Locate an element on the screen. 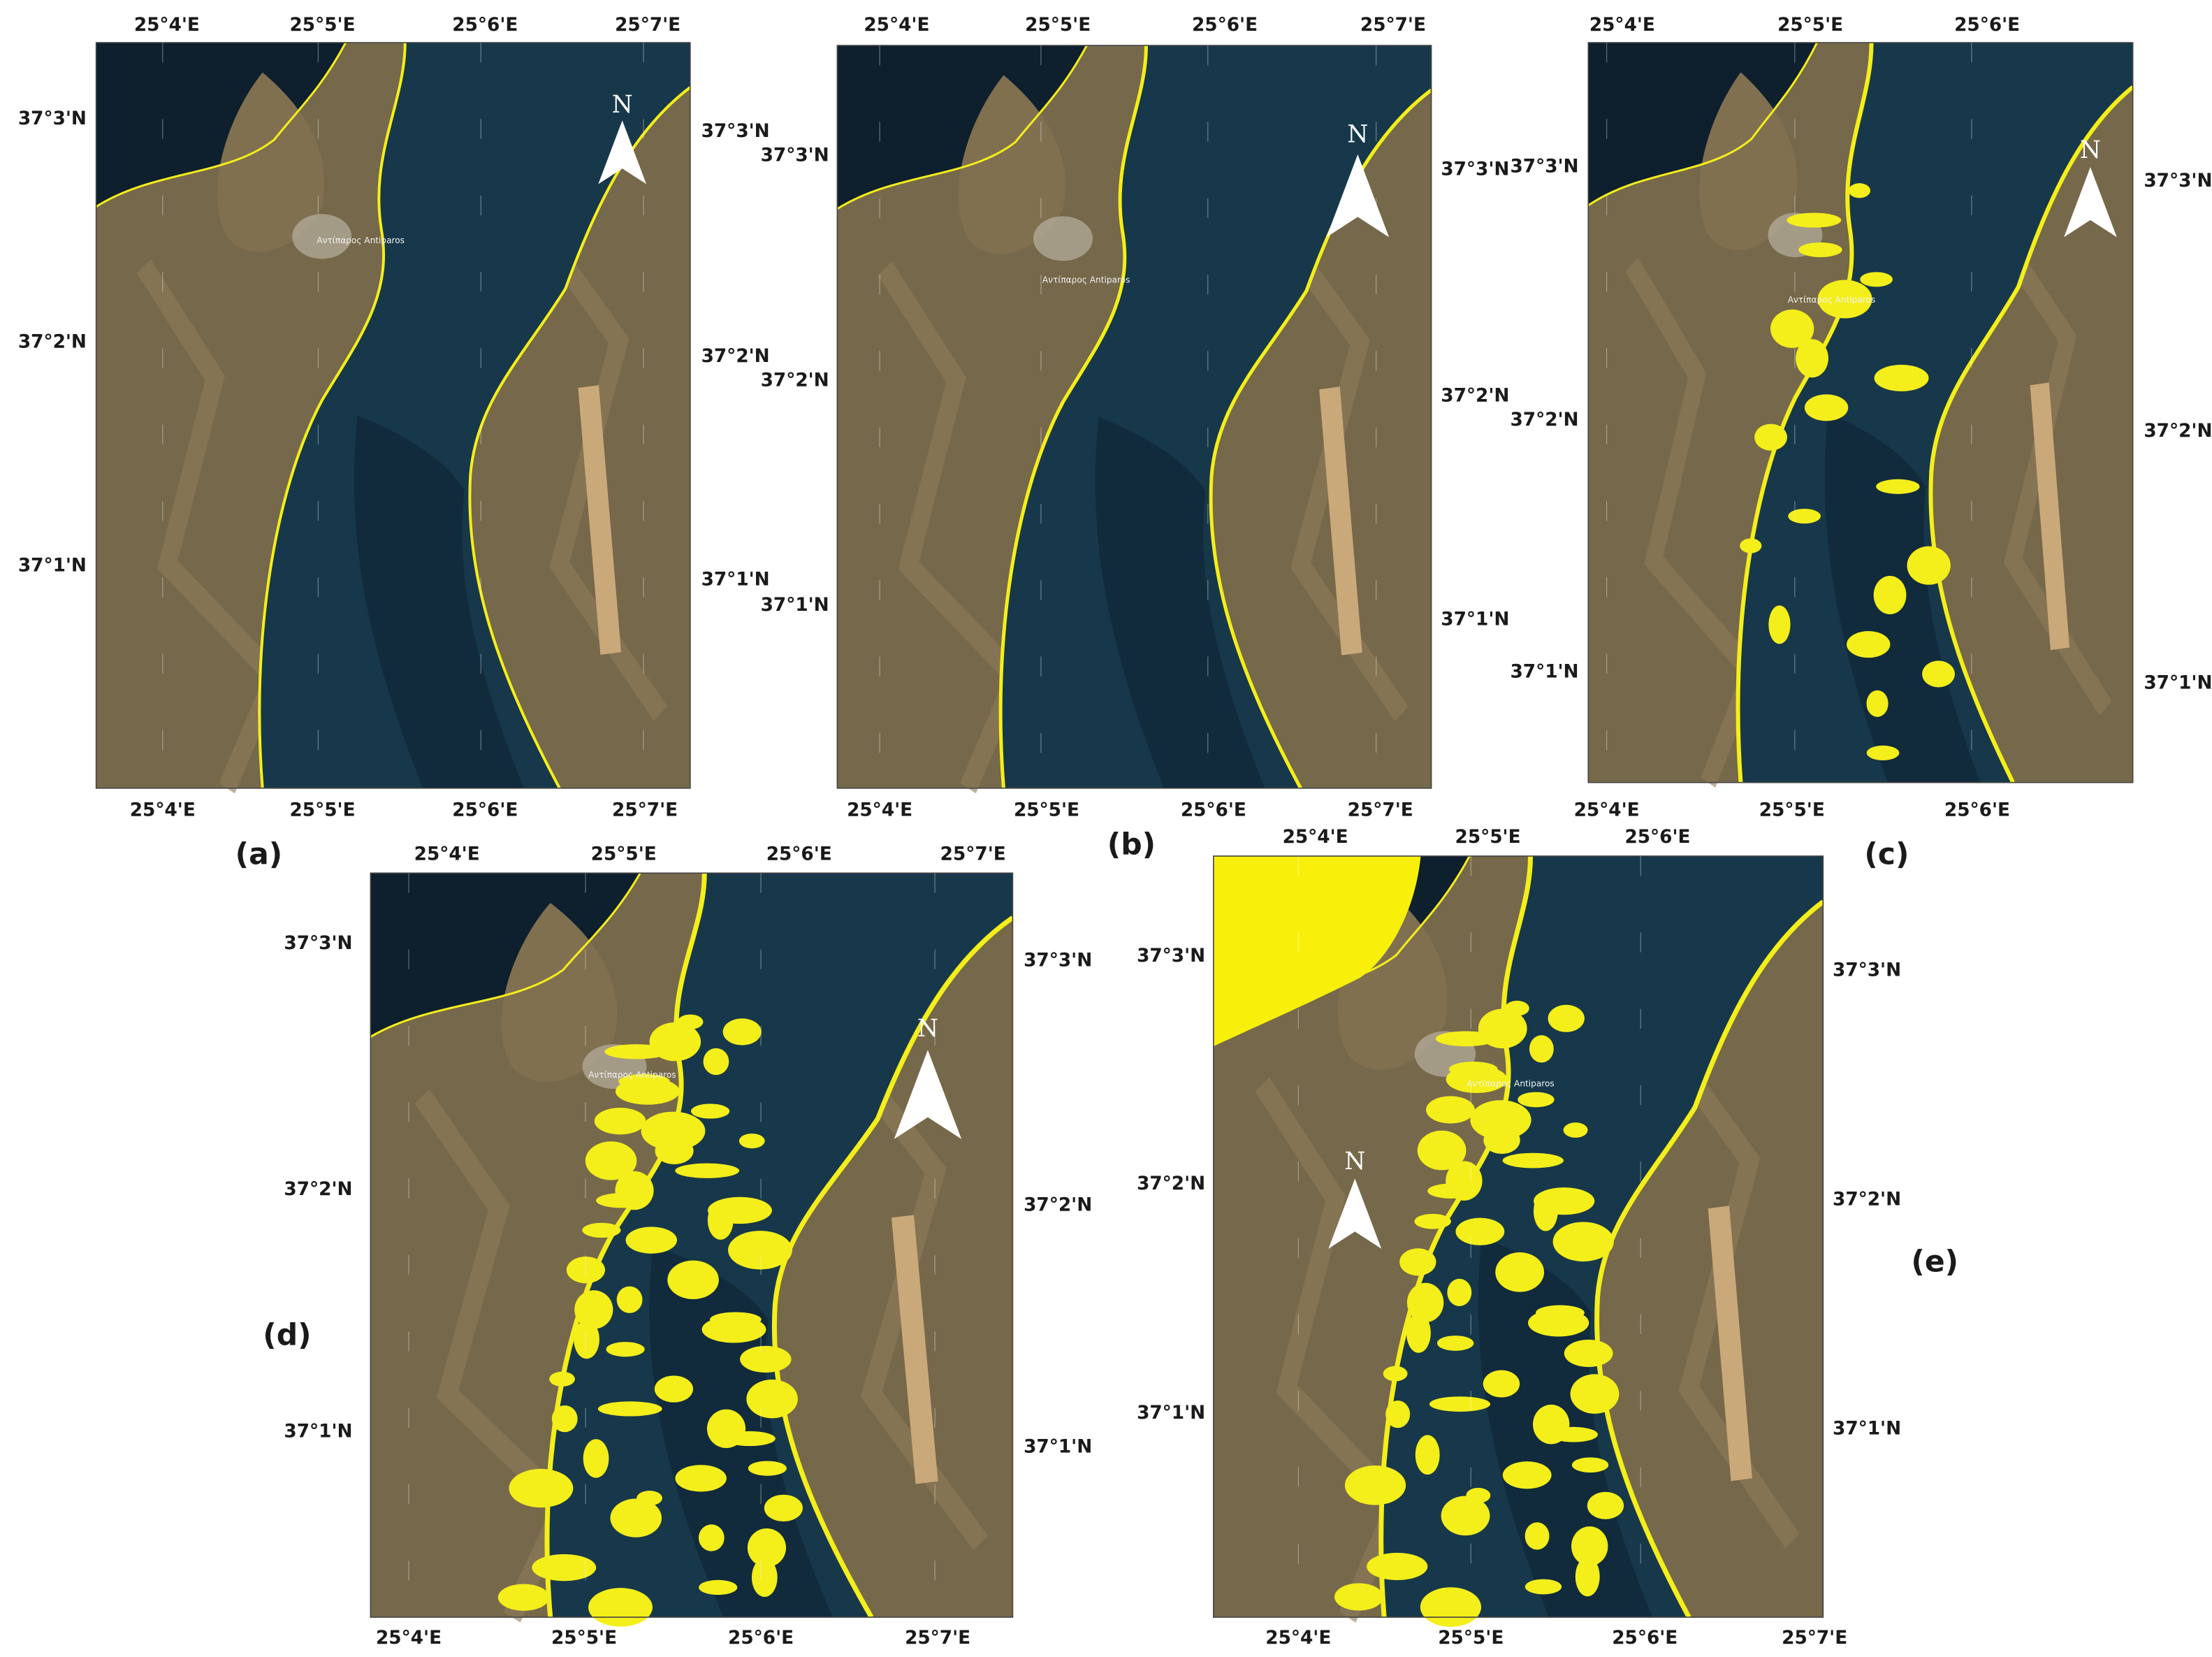 This screenshot has height=1657, width=2212. detection-sea is located at coordinates (1317, 951).